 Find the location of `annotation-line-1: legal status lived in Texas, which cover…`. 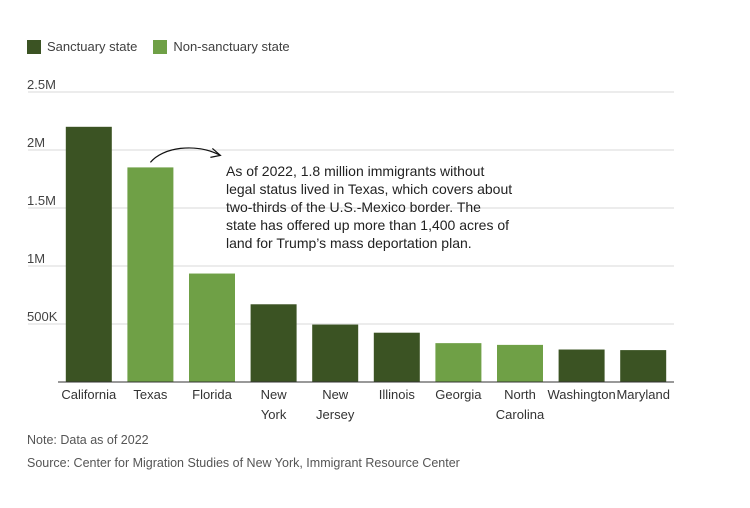

annotation-line-1: legal status lived in Texas, which cover… is located at coordinates (369, 189).